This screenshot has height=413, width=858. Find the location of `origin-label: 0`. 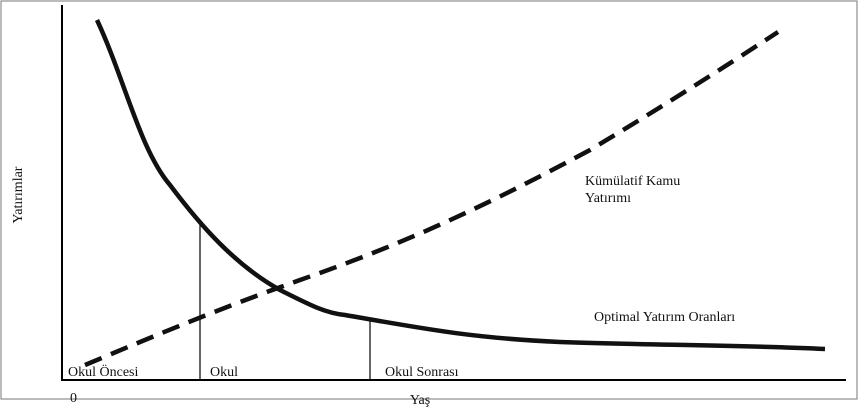

origin-label: 0 is located at coordinates (73, 398).